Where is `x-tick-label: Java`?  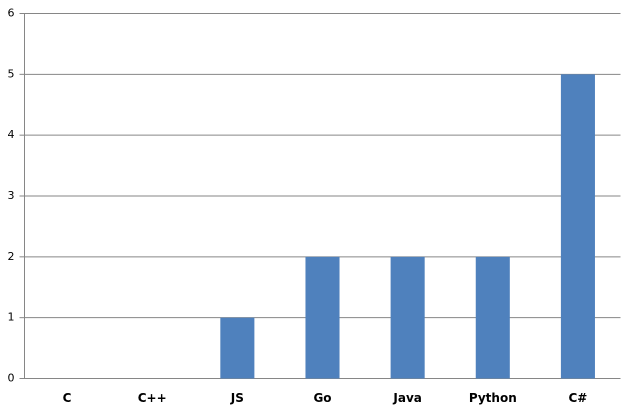
x-tick-label: Java is located at coordinates (406, 398).